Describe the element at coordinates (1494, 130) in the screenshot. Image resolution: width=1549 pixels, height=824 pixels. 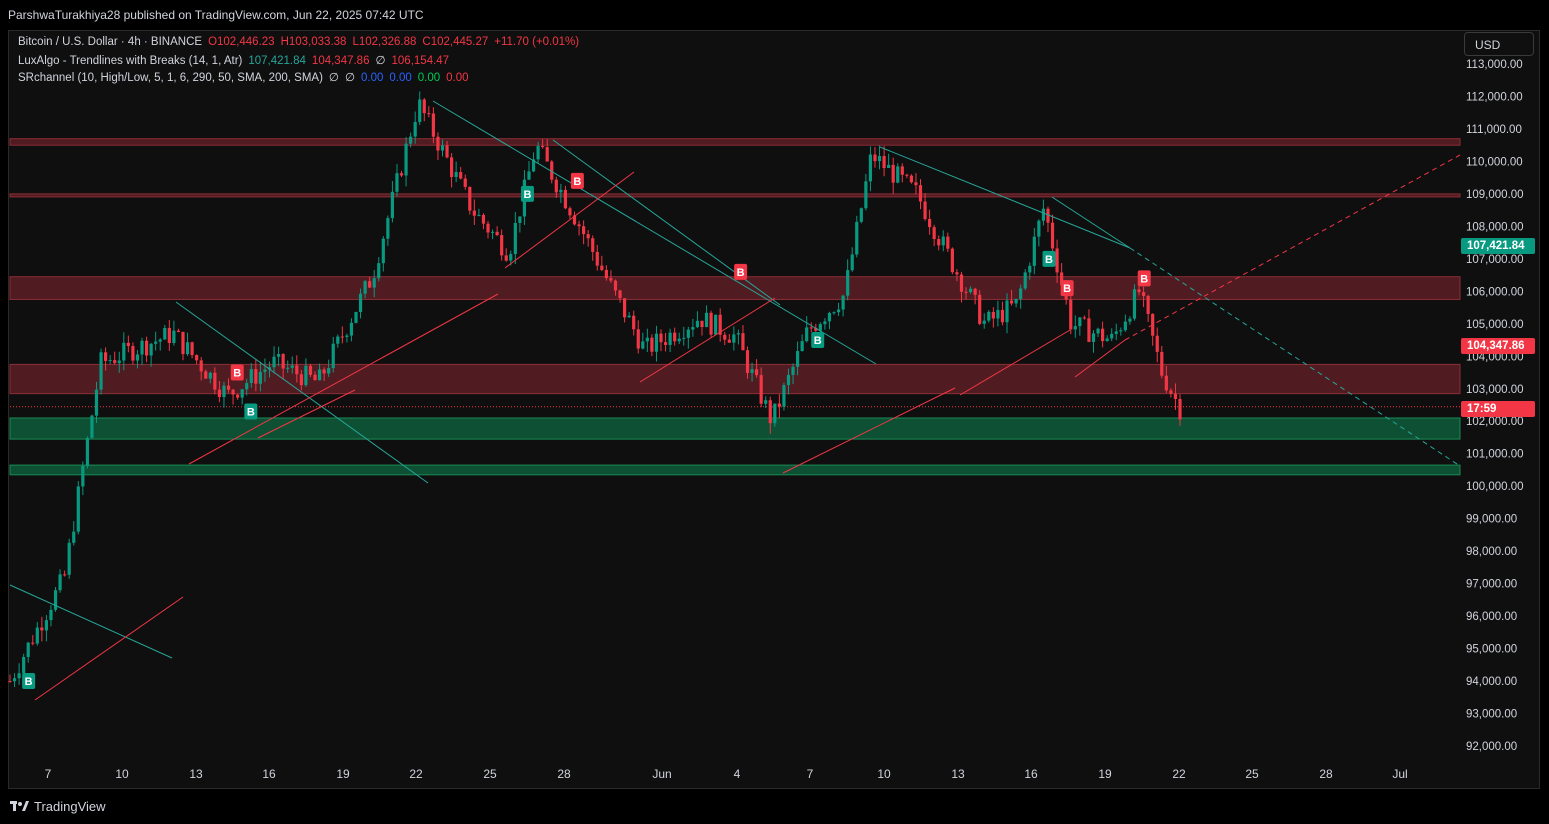
I see `y-tick-label: 111,000.00` at that location.